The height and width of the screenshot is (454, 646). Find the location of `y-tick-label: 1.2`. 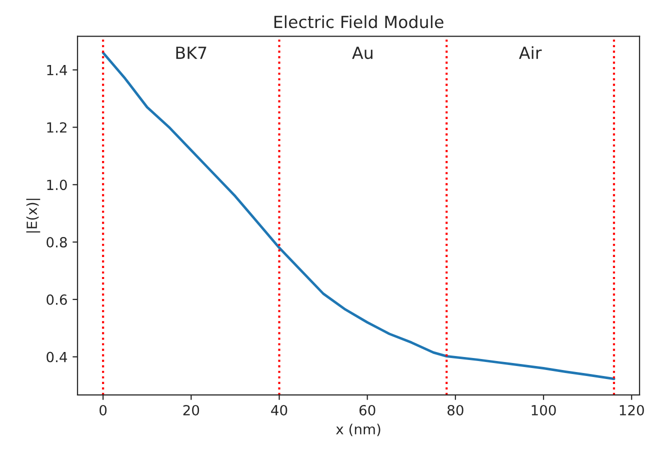

y-tick-label: 1.2 is located at coordinates (56, 127).